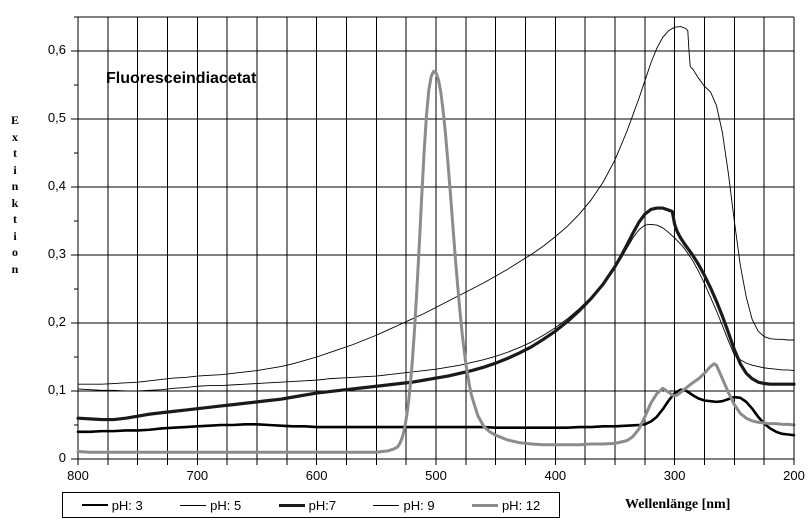  I want to click on legend-label: pH: 12, so click(521, 505).